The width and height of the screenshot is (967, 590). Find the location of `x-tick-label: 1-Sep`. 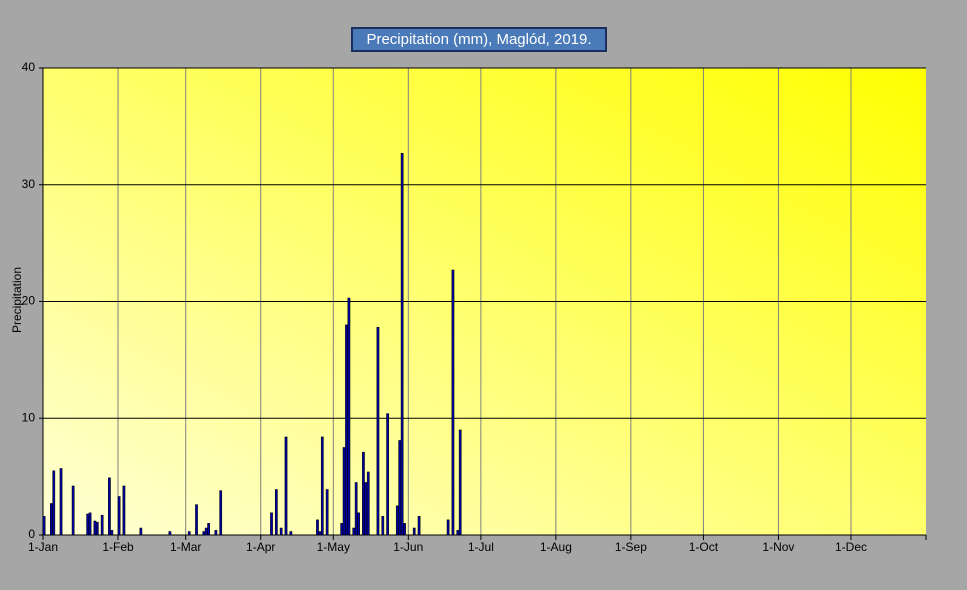

x-tick-label: 1-Sep is located at coordinates (631, 547).